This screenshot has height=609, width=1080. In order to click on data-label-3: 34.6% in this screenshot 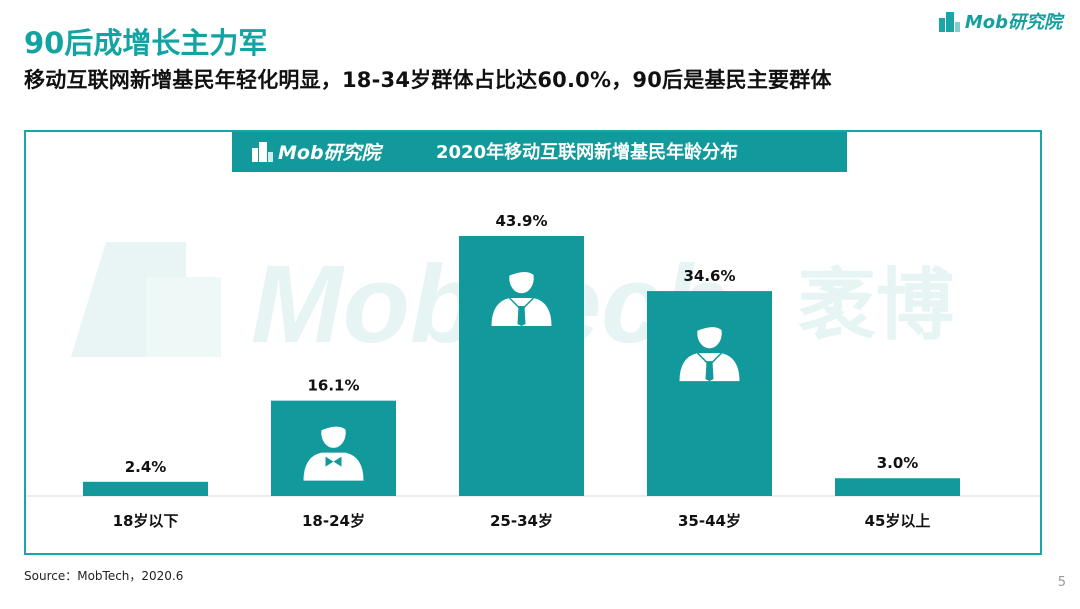, I will do `click(709, 276)`.